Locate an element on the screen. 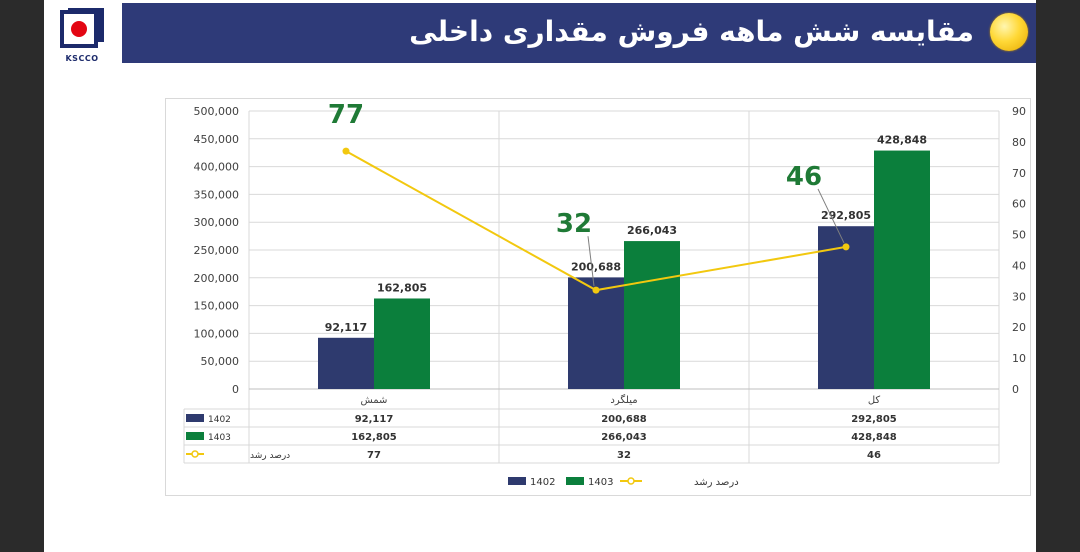 Image resolution: width=1080 pixels, height=552 pixels. bar-data-label: 200,688 is located at coordinates (596, 266).